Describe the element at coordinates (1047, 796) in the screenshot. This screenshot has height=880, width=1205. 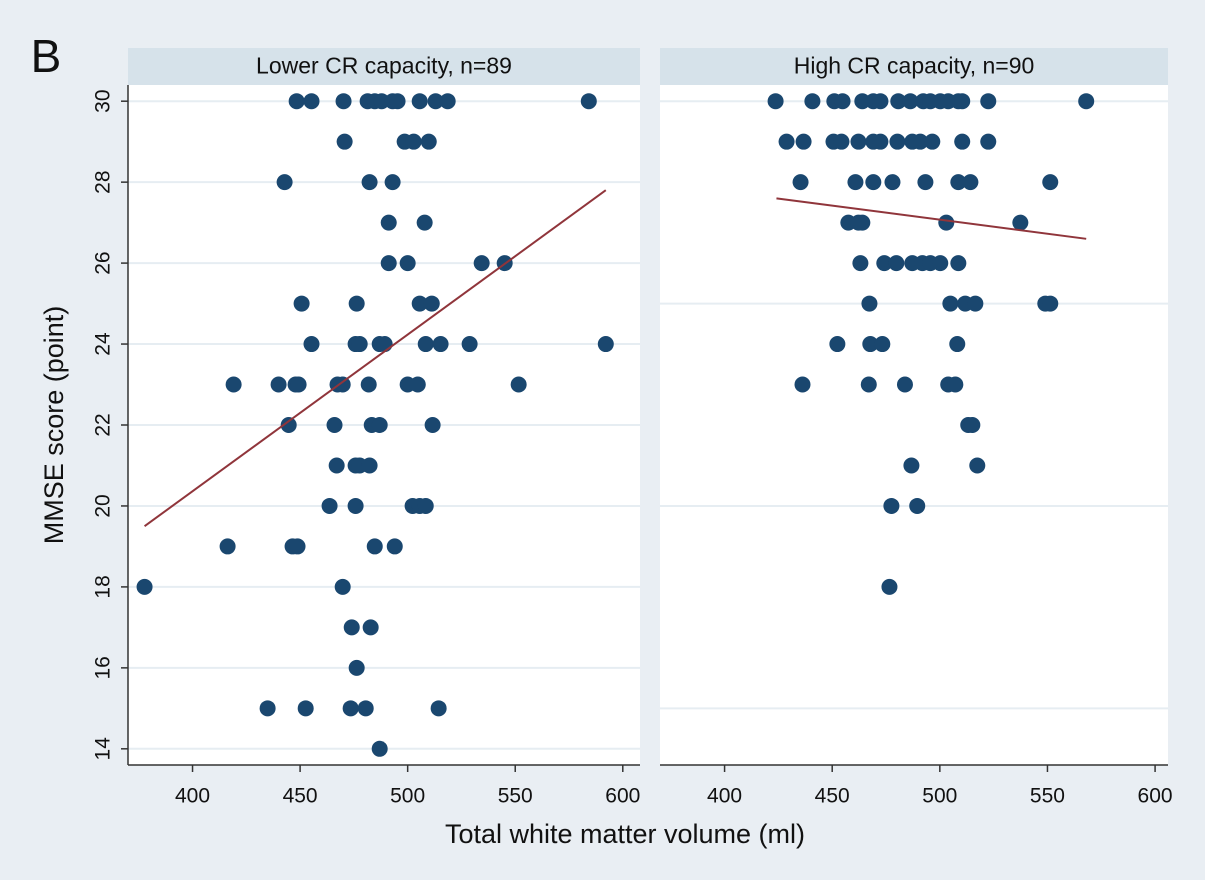
I see `x-tick-label: 550` at that location.